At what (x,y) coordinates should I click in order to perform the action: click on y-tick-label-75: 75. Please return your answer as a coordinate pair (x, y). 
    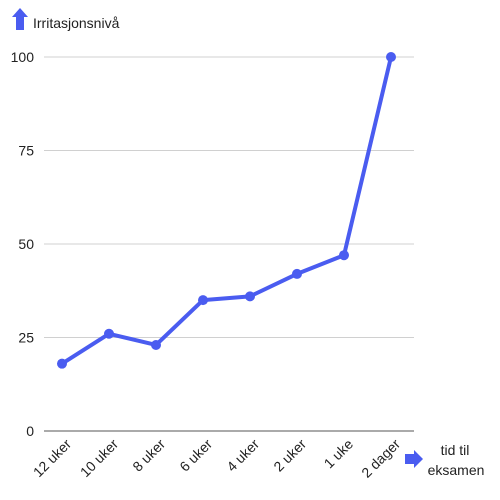
    Looking at the image, I should click on (26, 151).